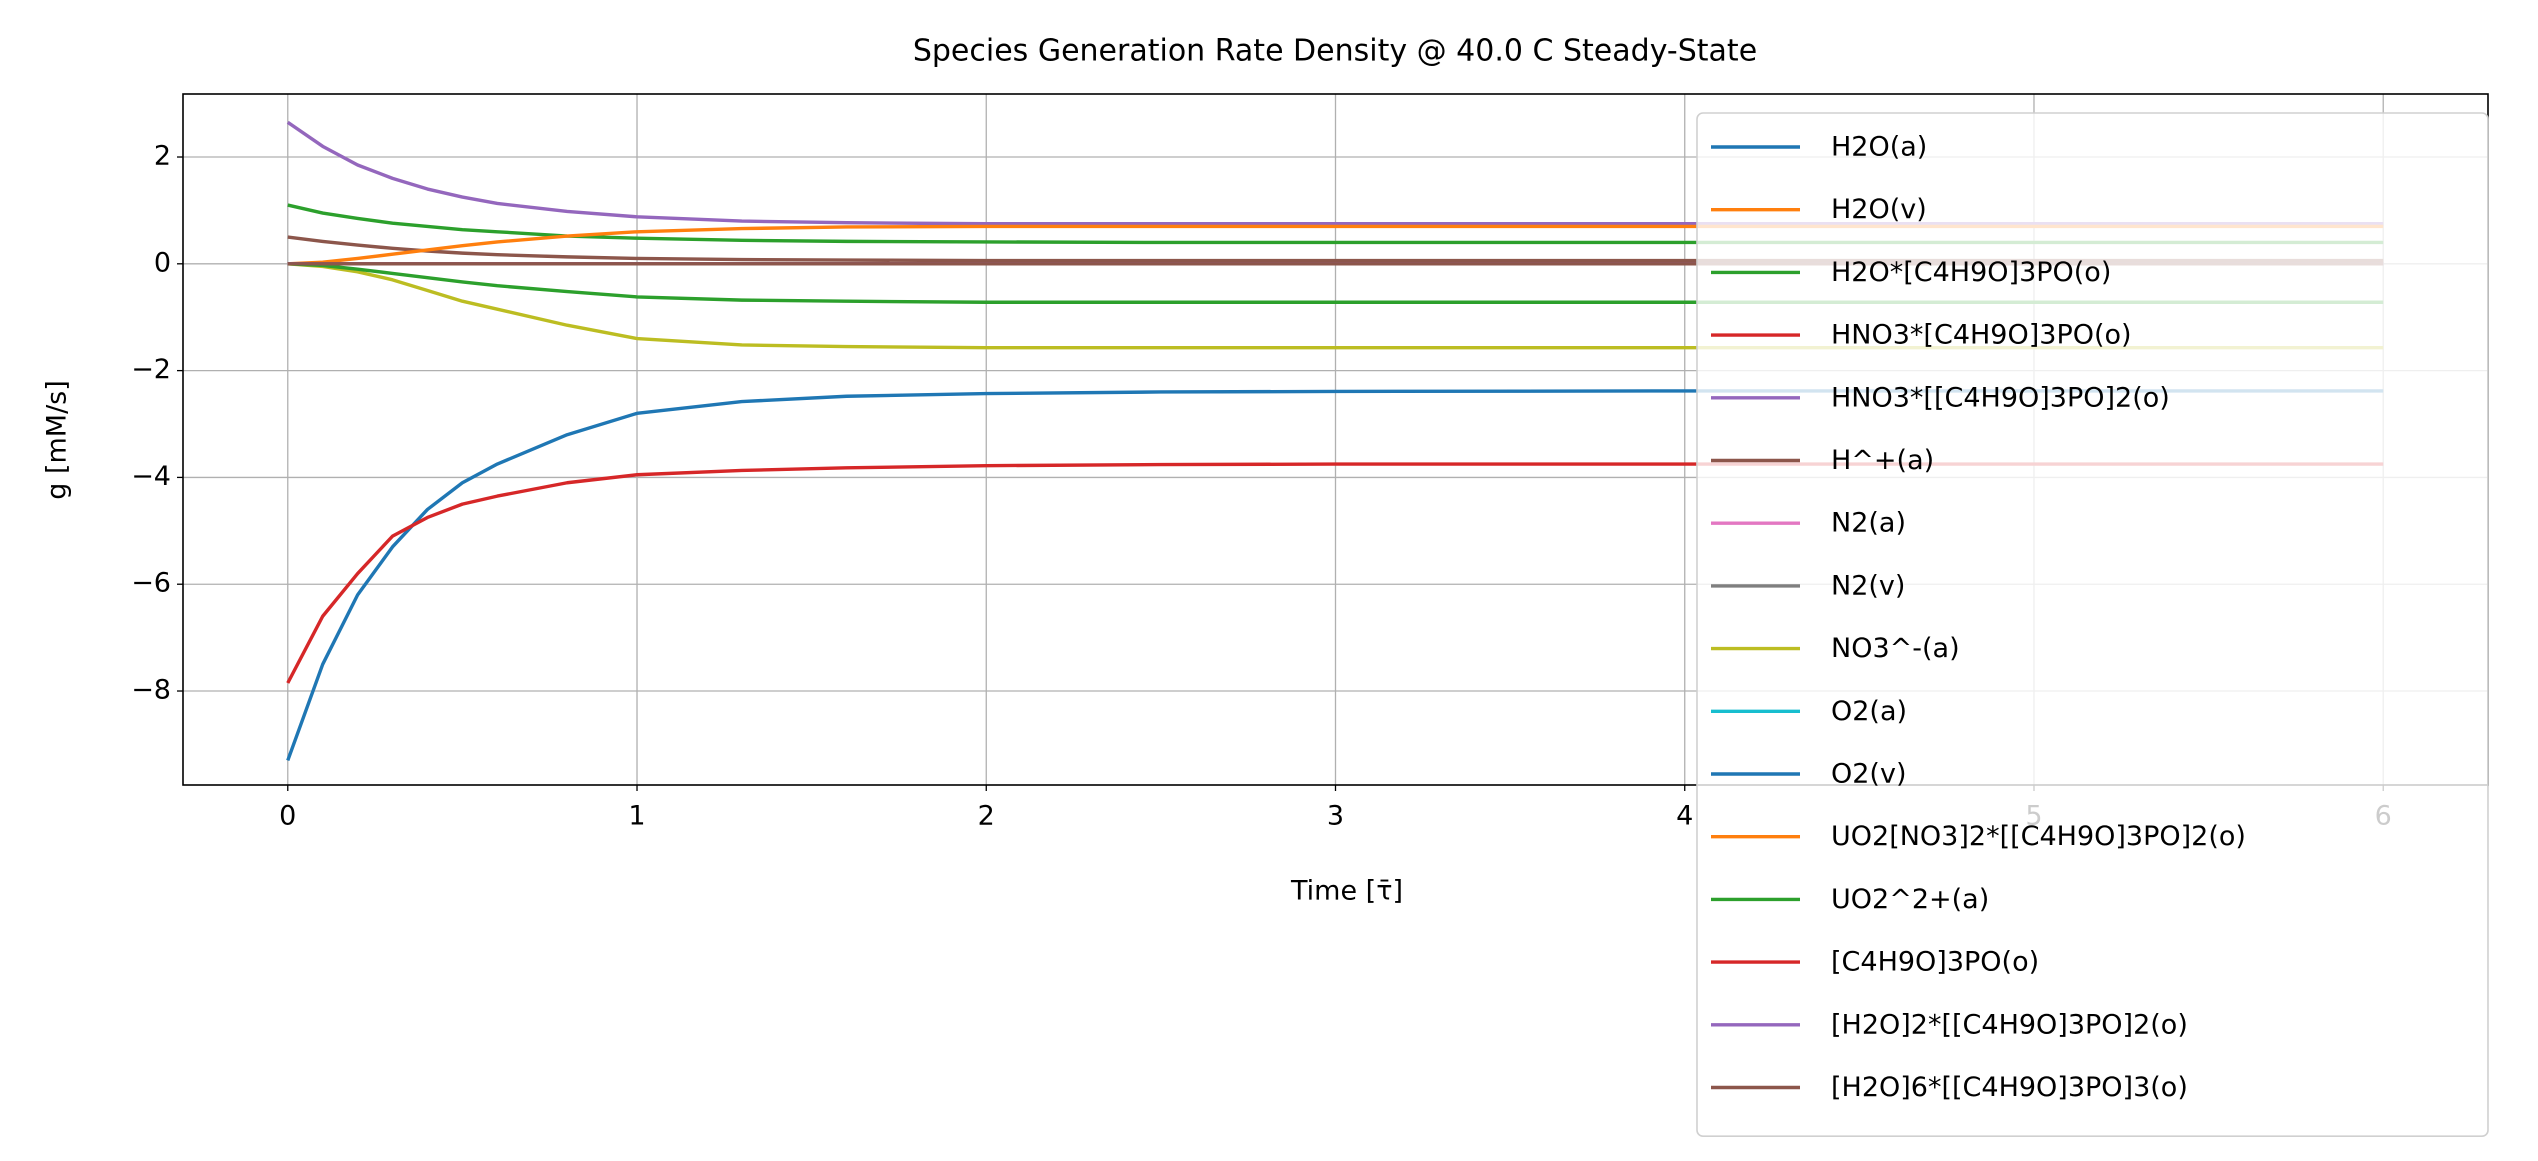  What do you see at coordinates (2009, 1024) in the screenshot?
I see `legend-label: [H2O]2*[[C4H9O]3PO]2(o)` at bounding box center [2009, 1024].